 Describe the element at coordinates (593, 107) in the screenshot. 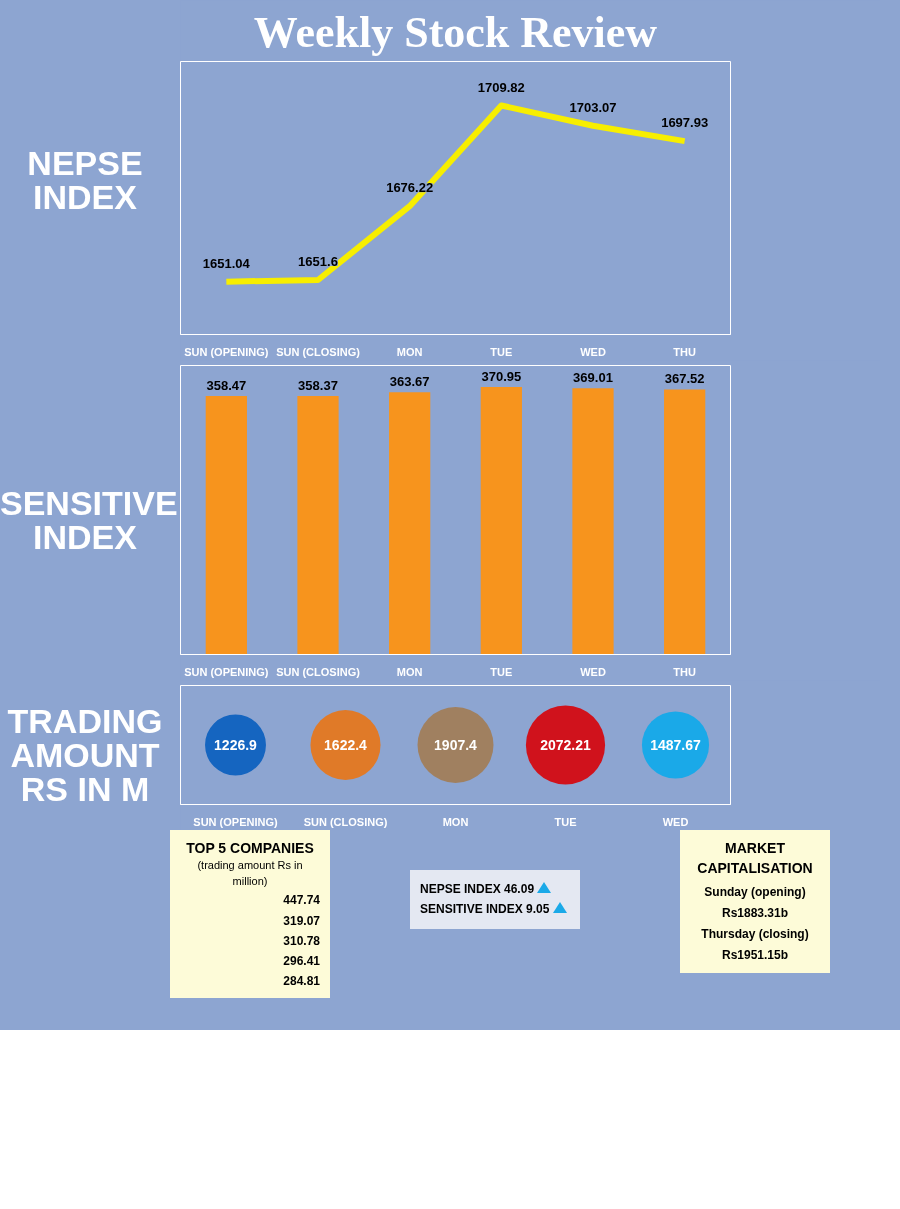

I see `data-label: 1703.07` at that location.